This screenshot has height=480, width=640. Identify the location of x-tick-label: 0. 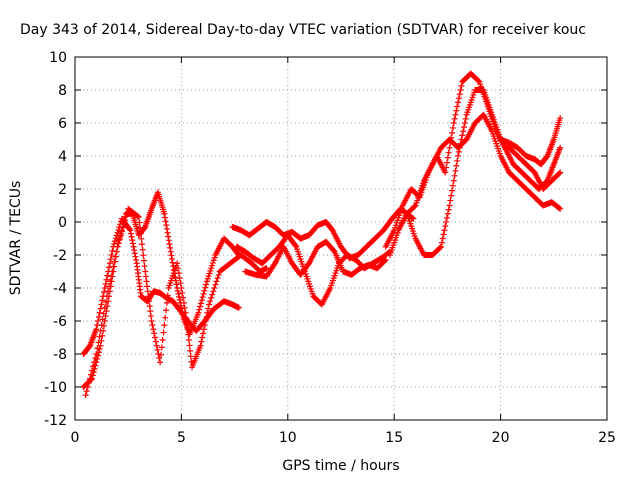
(75, 438).